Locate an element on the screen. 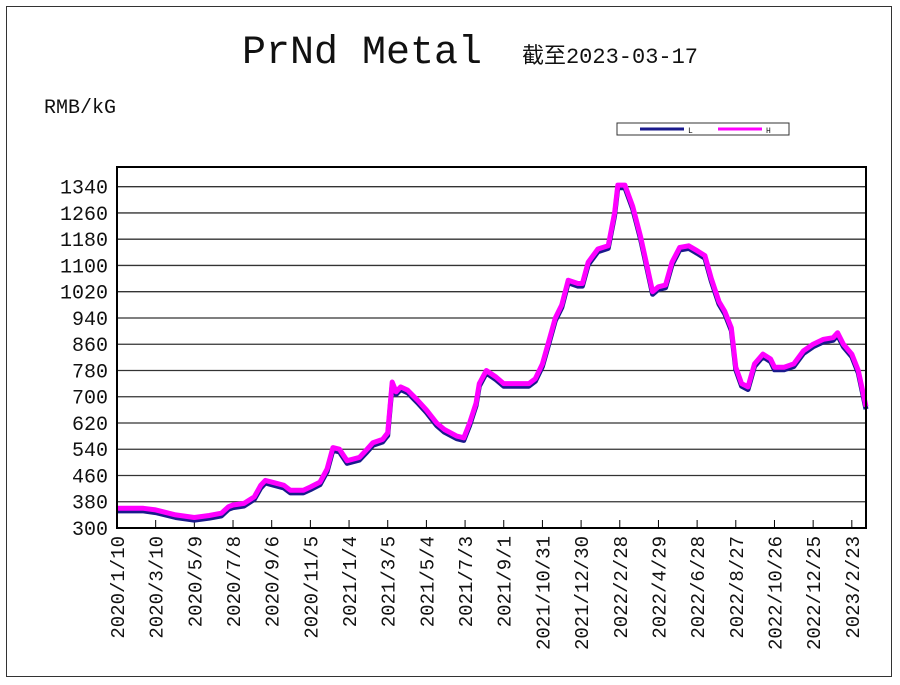 The height and width of the screenshot is (685, 900). x-tick-label: 2021/9/1 is located at coordinates (506, 581).